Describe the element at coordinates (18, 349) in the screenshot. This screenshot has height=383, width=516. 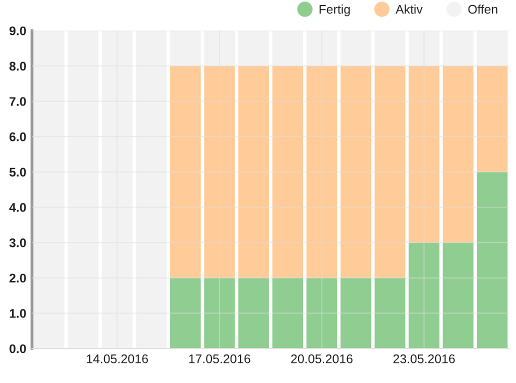
I see `y-tick-label: 0.0` at that location.